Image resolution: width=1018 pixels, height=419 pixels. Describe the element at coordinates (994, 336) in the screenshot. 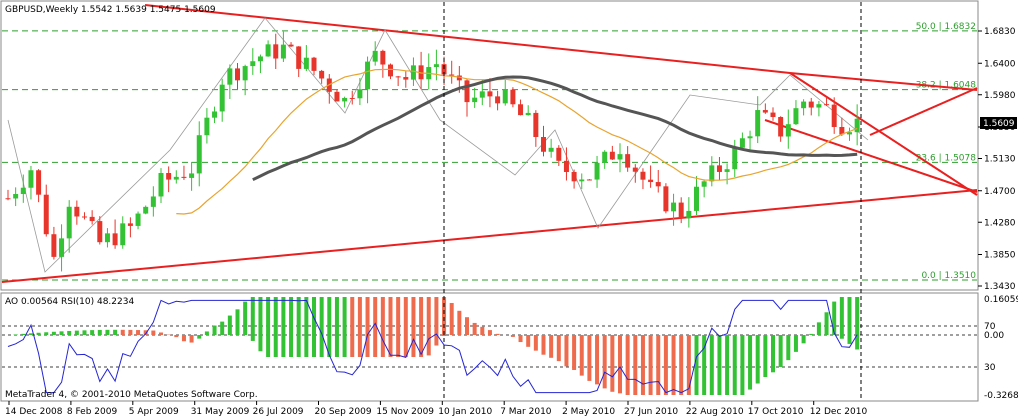

I see `indicator-level-label: 0.00` at that location.